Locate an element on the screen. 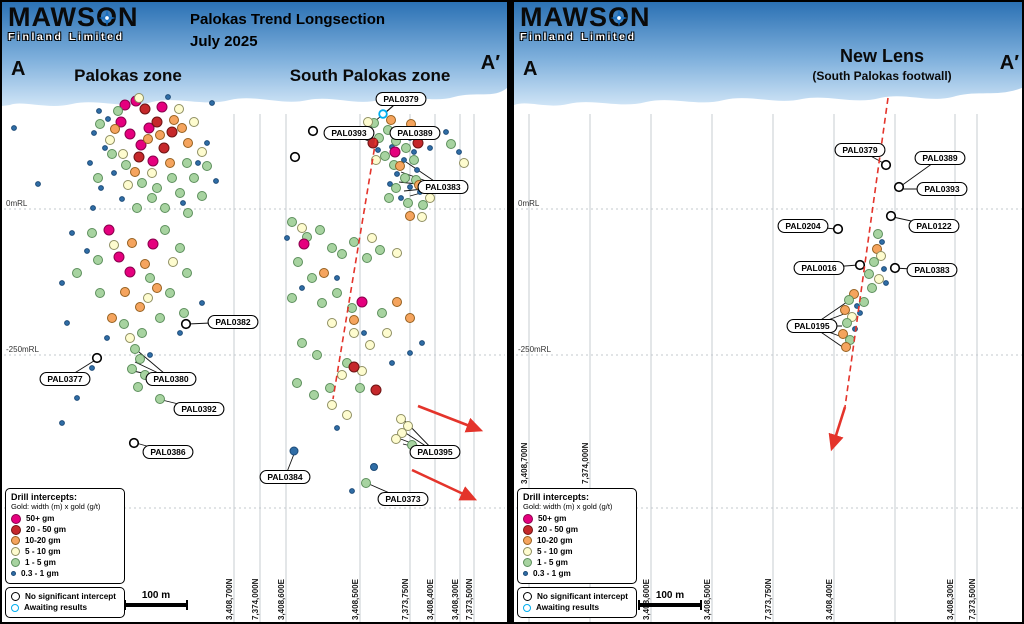 Image resolution: width=1024 pixels, height=624 pixels. legend-item: Awaiting results is located at coordinates (577, 607).